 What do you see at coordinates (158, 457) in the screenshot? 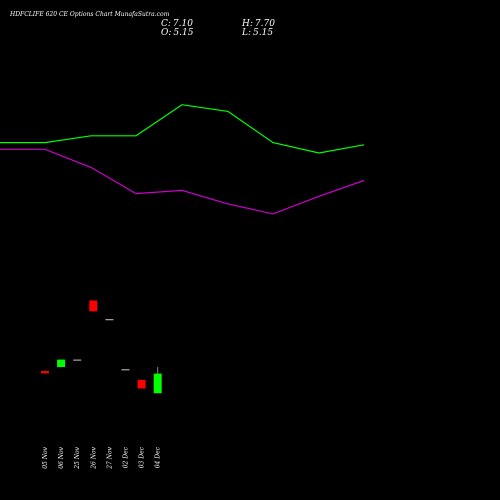
I see `x-tick-label: 04 Dec` at bounding box center [158, 457].